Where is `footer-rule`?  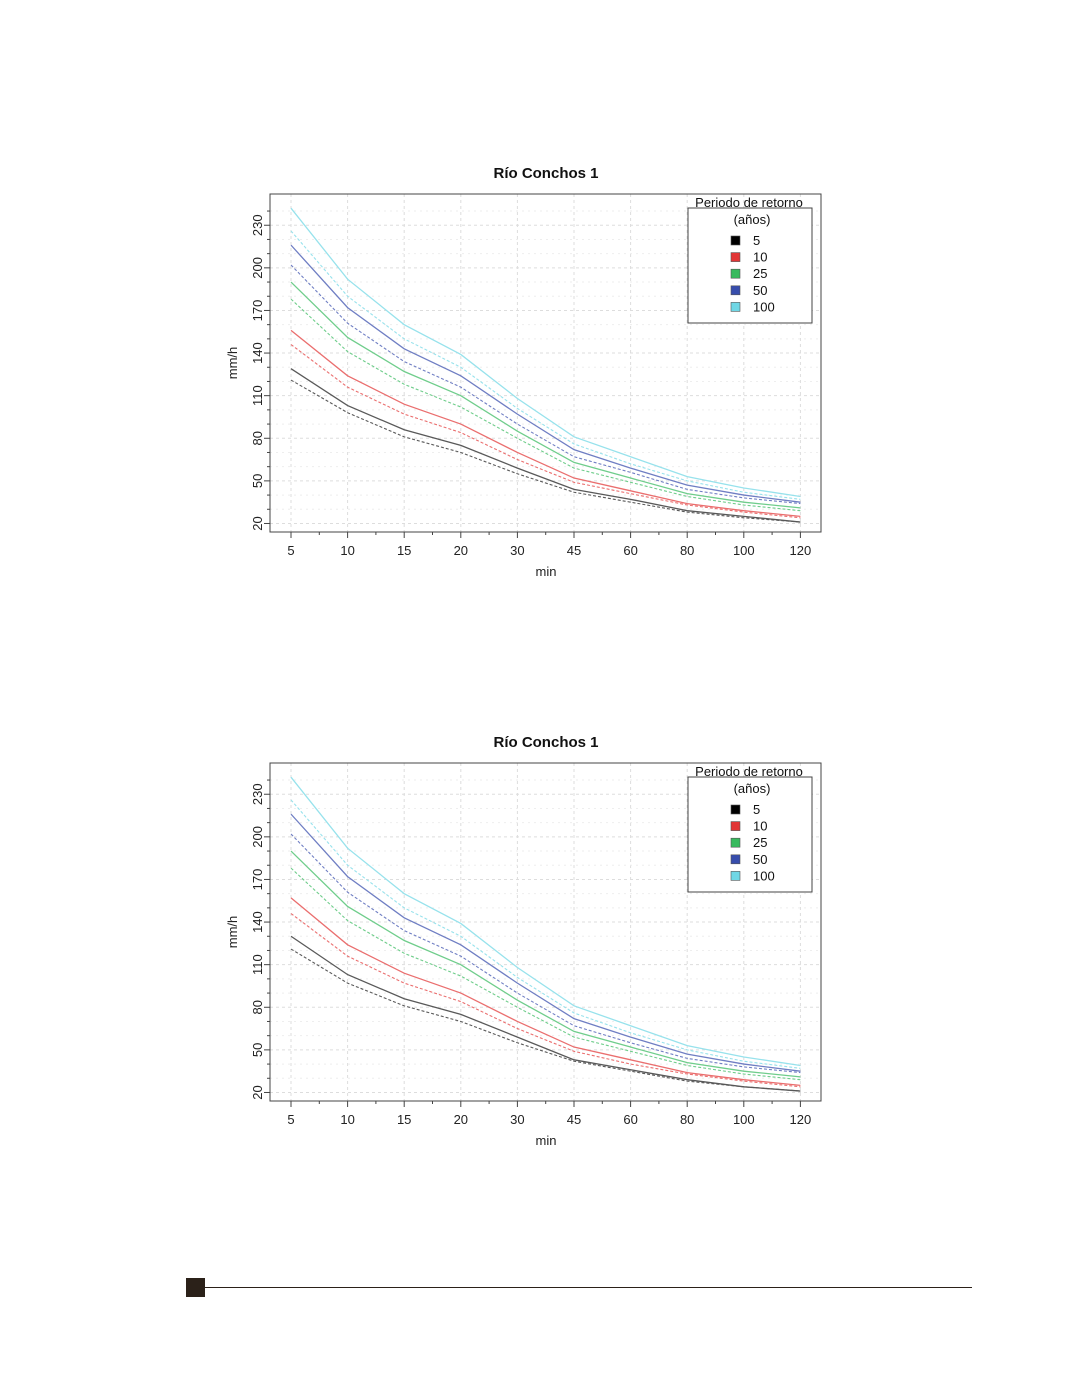 footer-rule is located at coordinates (588, 1287).